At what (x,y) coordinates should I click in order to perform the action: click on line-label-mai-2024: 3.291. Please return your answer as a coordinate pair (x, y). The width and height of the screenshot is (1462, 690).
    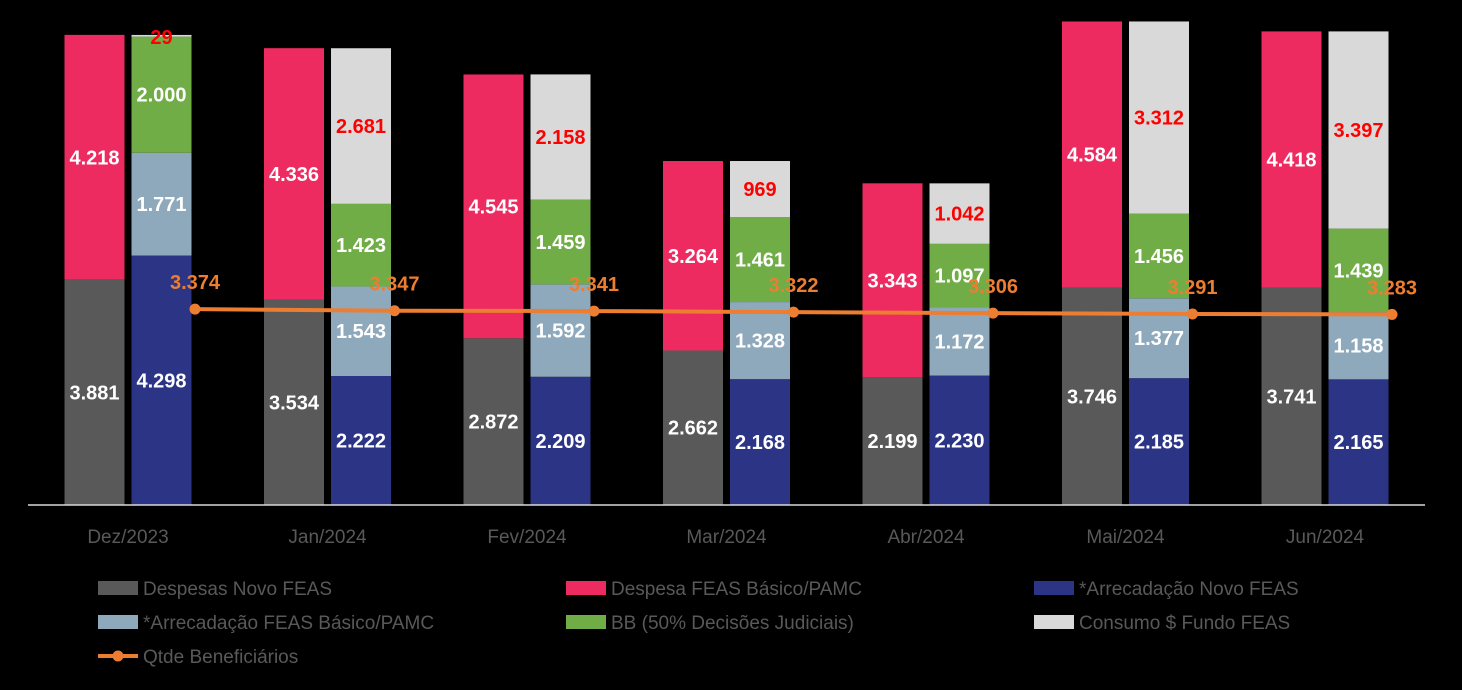
    Looking at the image, I should click on (1192, 288).